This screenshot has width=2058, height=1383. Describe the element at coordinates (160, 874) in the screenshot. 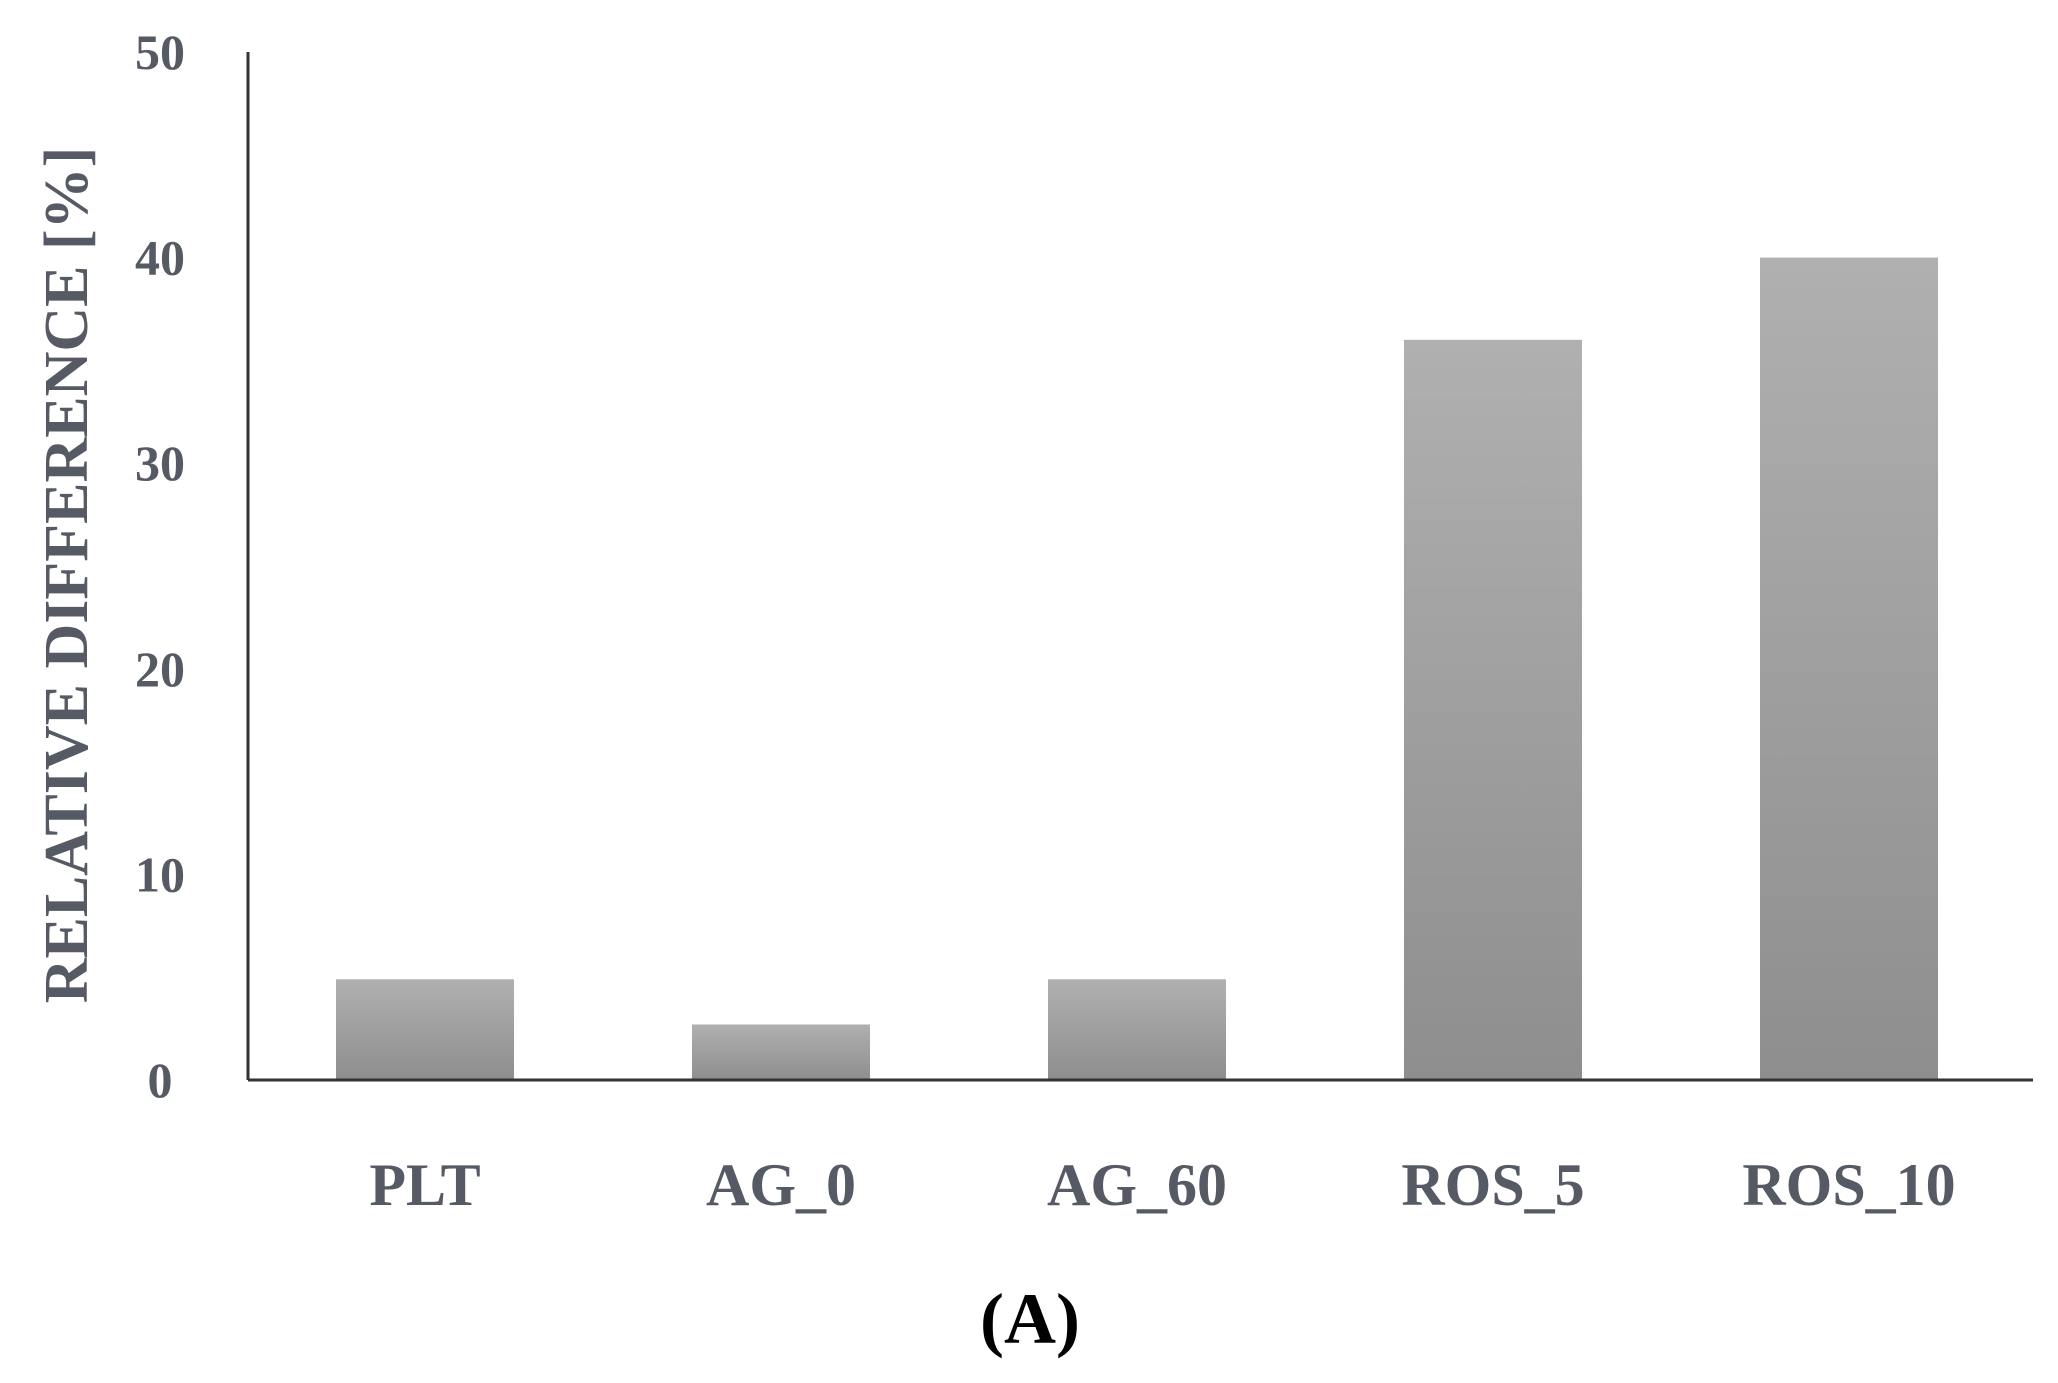

I see `y-tick-label-10: 10` at that location.